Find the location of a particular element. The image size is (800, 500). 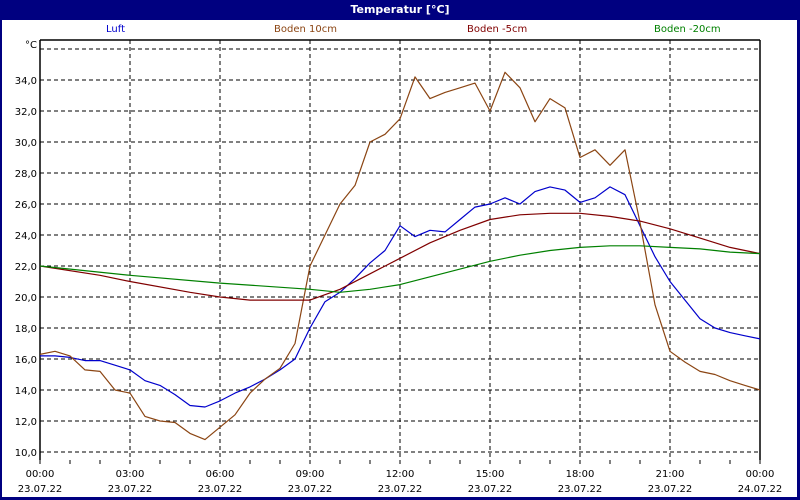

x-tick-time: 09:00 is located at coordinates (310, 474).